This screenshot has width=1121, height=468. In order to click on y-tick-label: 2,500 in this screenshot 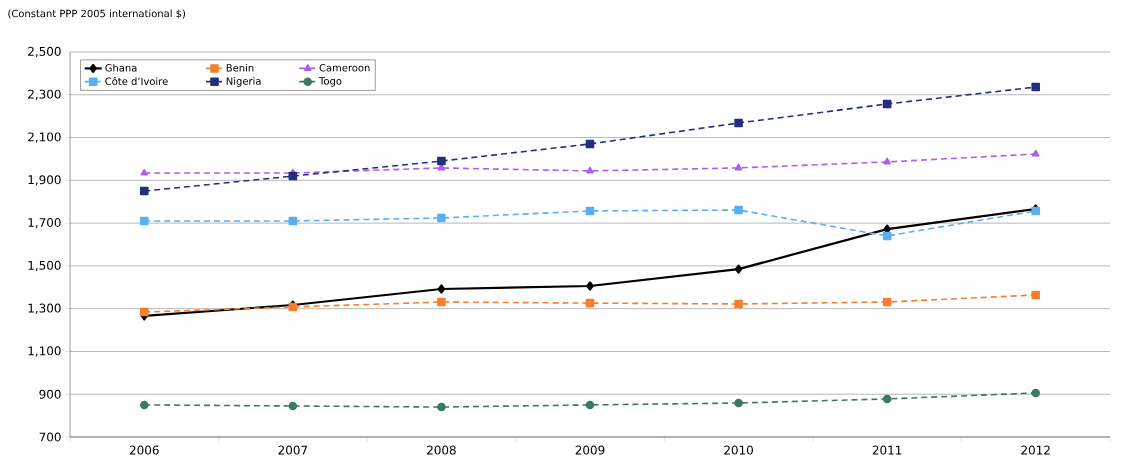, I will do `click(44, 52)`.